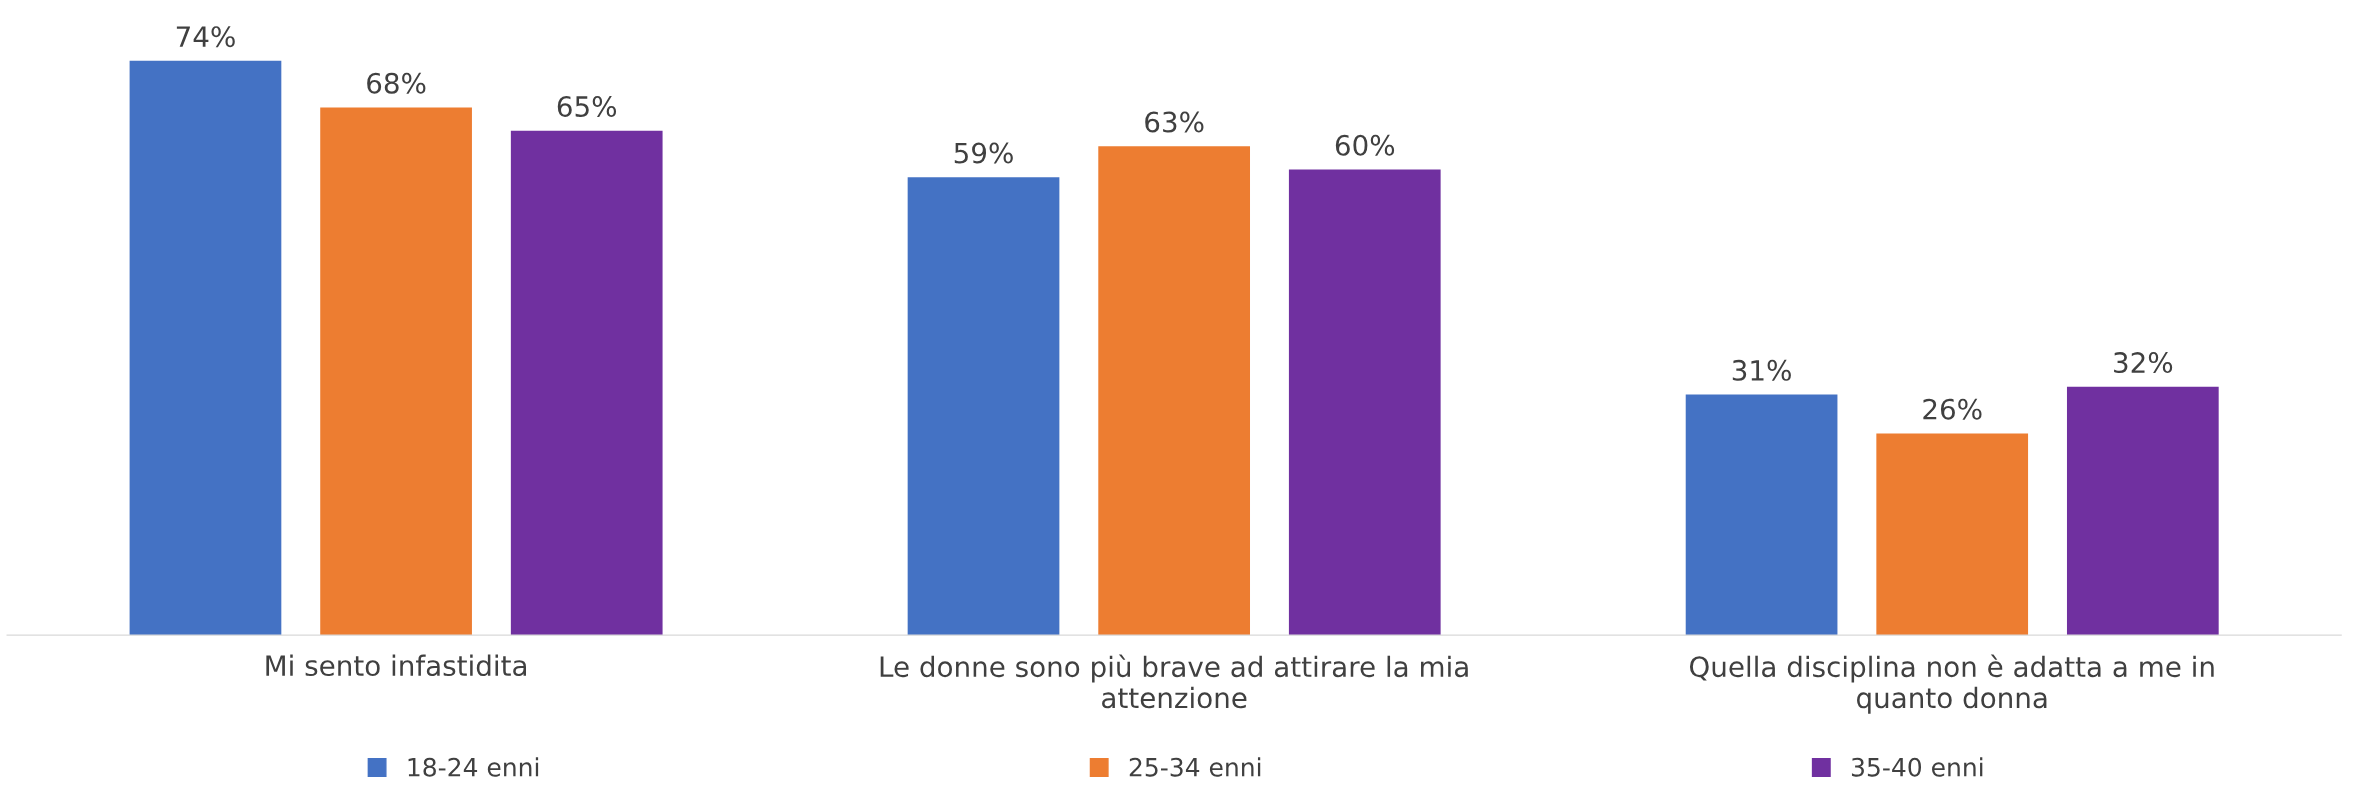 The height and width of the screenshot is (804, 2353). I want to click on data-label: 26%, so click(1952, 409).